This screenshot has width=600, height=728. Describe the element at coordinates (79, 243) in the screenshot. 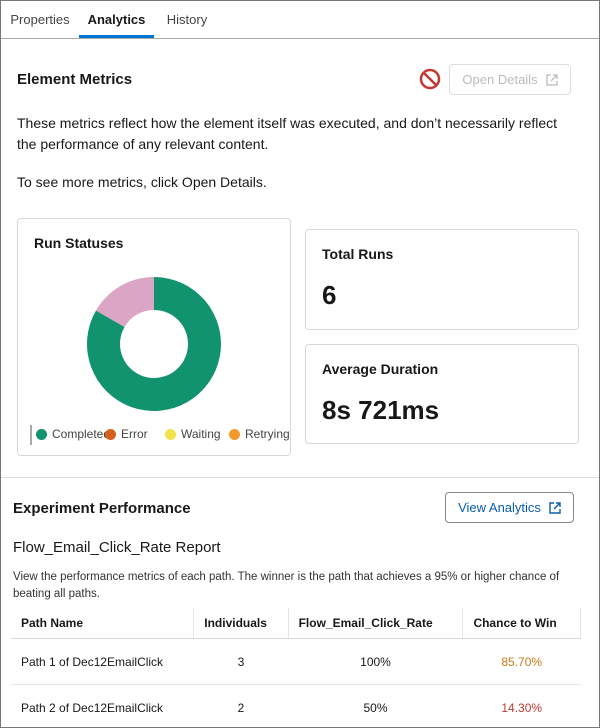

I see `chart-title: Run Statuses` at that location.